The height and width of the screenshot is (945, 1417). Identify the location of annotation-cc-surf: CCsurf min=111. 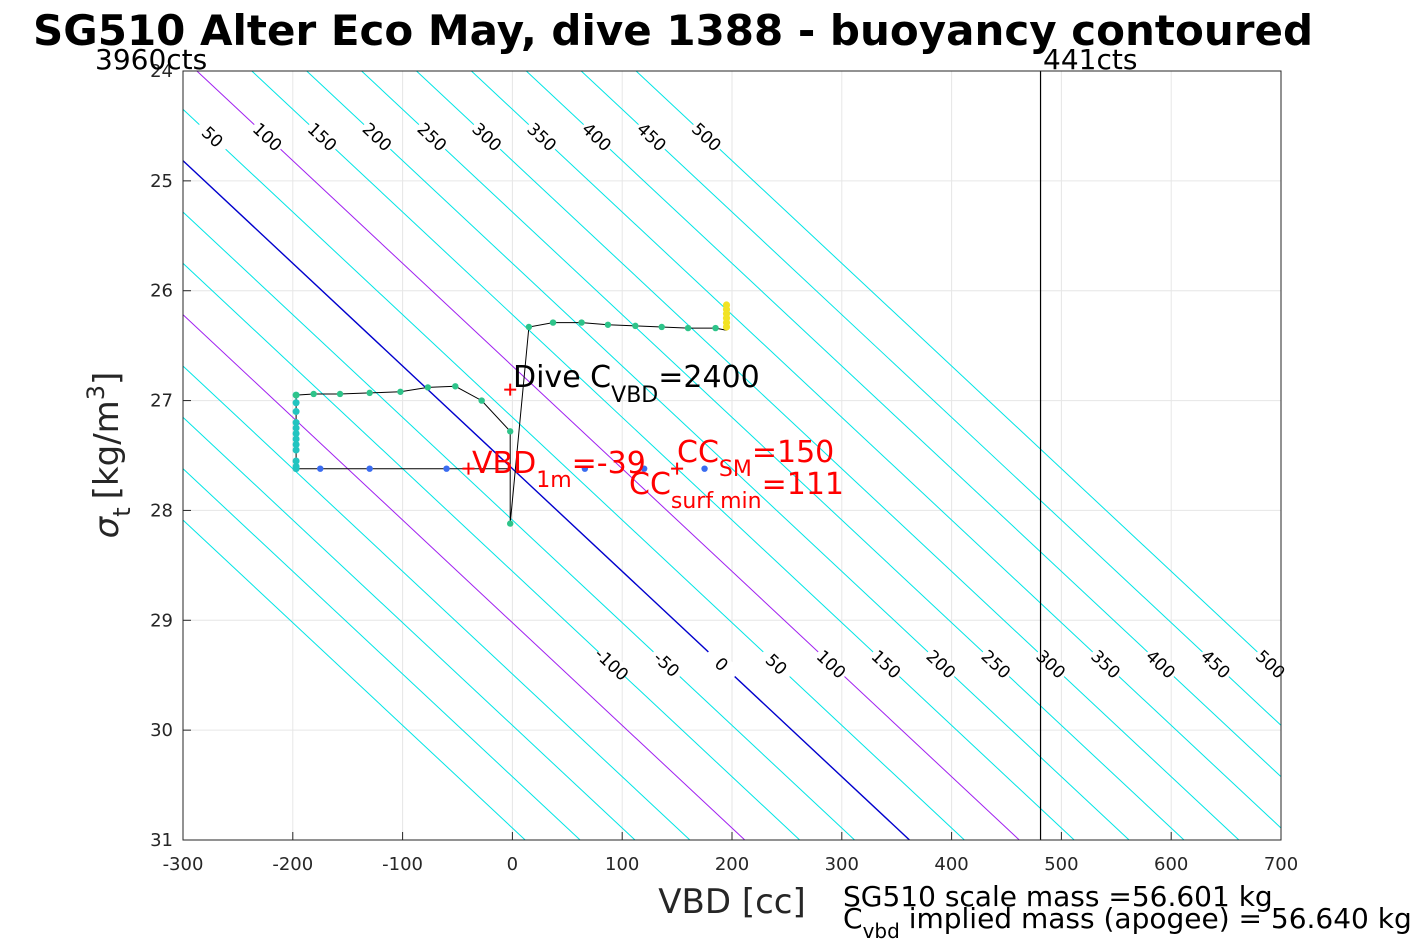
(736, 490).